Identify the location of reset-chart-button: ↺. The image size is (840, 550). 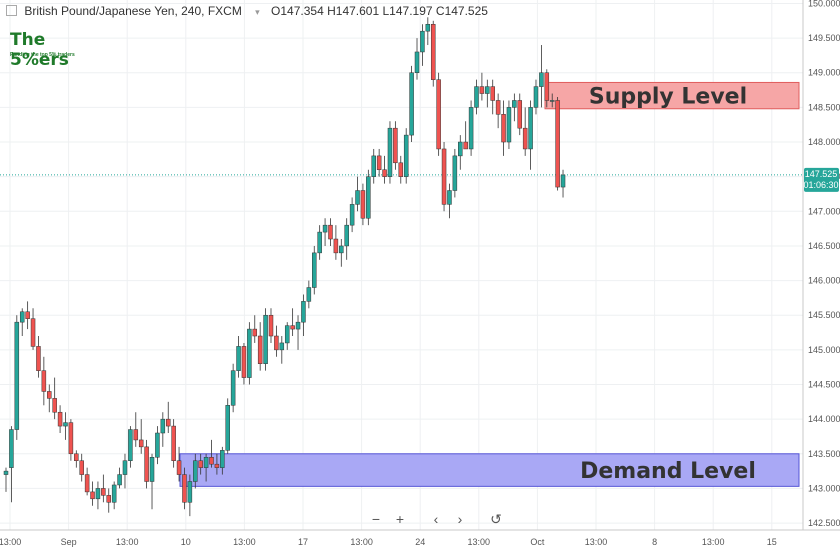
(496, 519).